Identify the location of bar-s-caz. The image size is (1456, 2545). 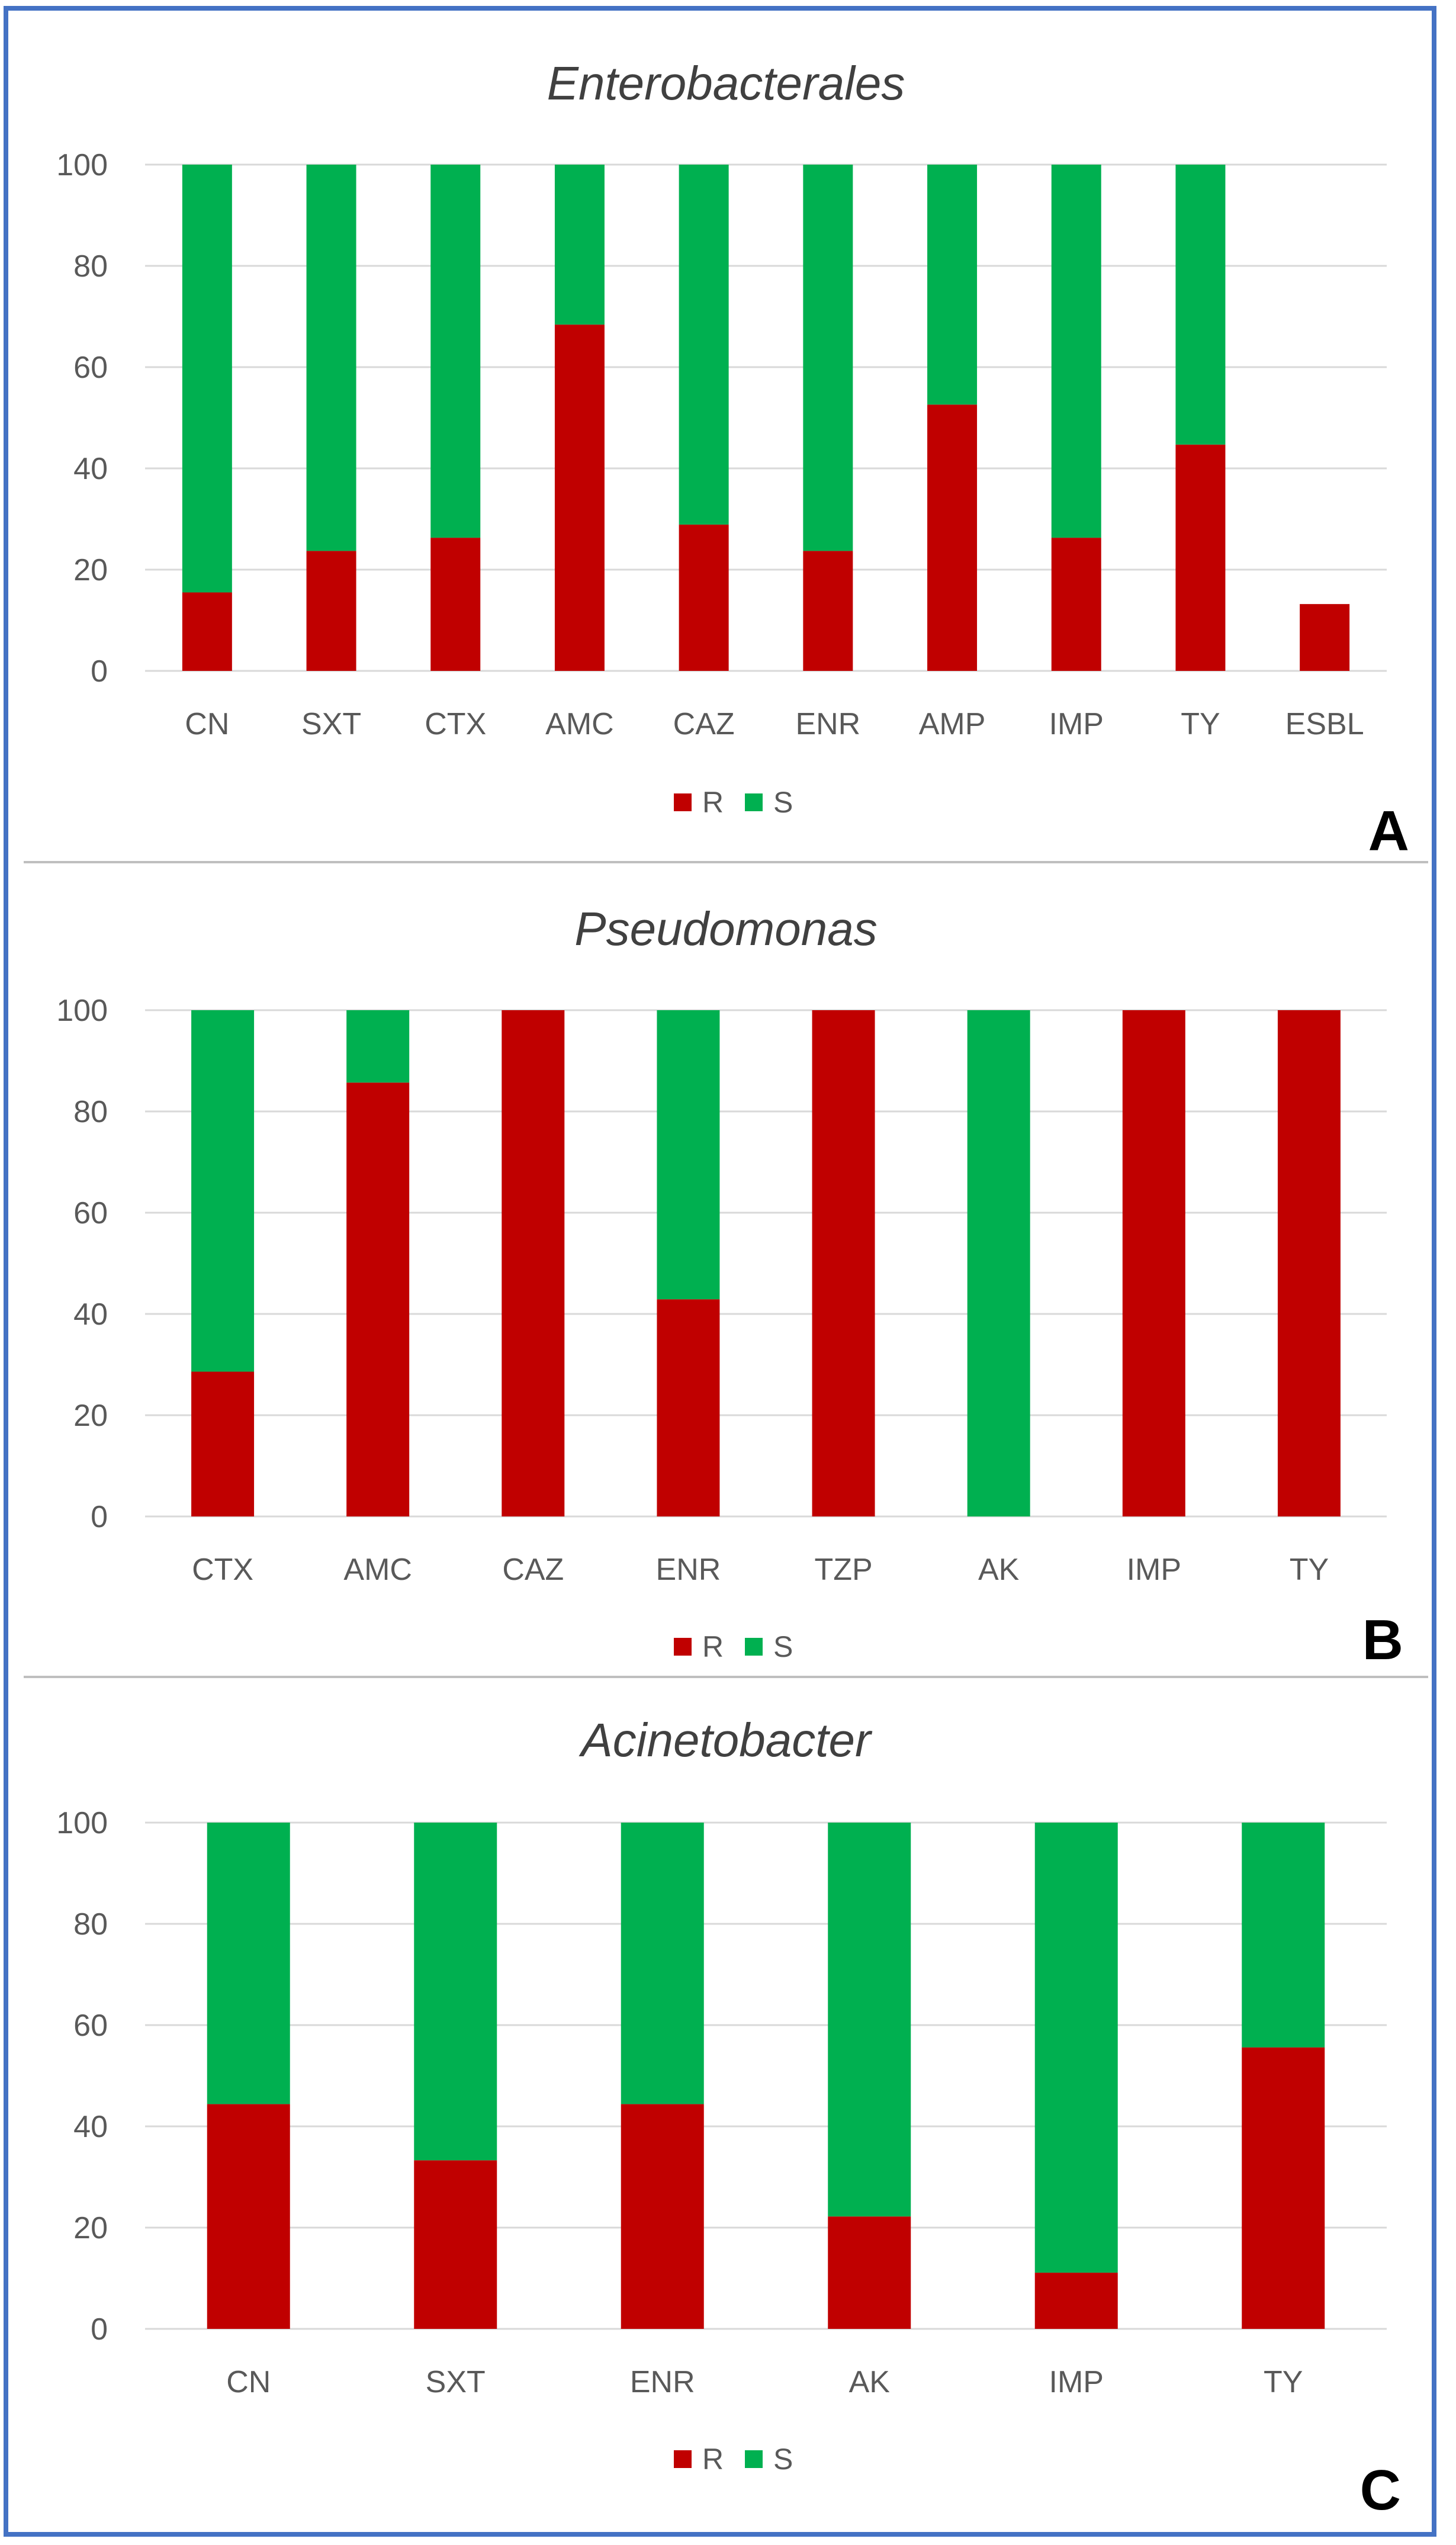
(704, 345).